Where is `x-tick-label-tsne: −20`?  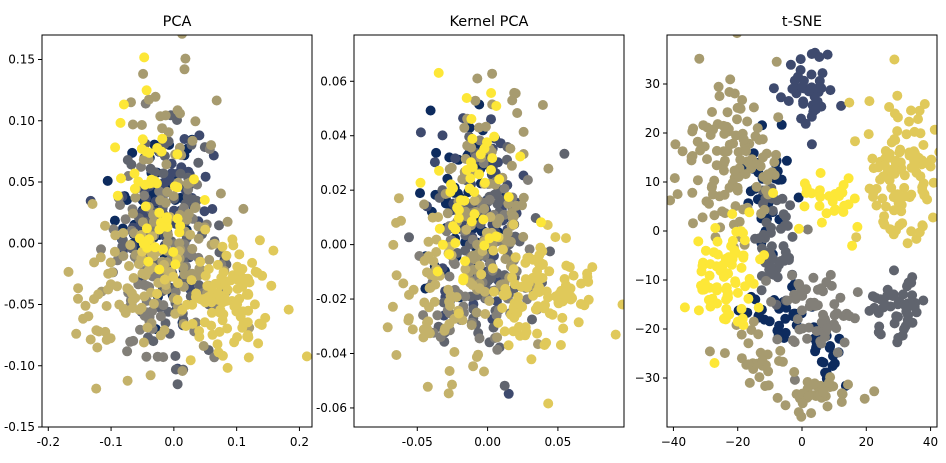
x-tick-label-tsne: −20 is located at coordinates (737, 442).